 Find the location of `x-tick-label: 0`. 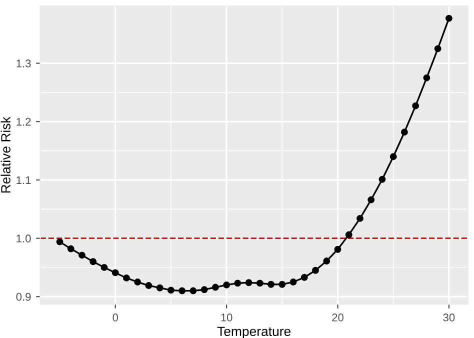

x-tick-label: 0 is located at coordinates (115, 318).